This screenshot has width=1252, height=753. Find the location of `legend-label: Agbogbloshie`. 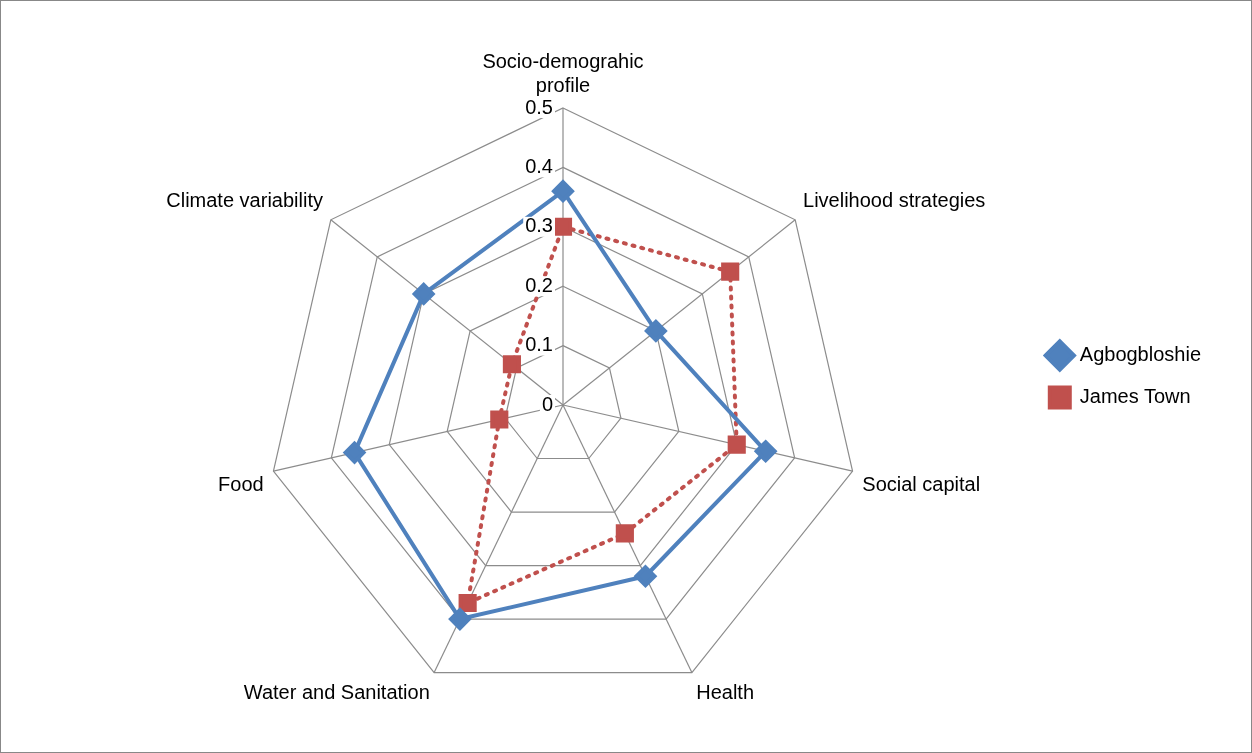

legend-label: Agbogbloshie is located at coordinates (1140, 354).